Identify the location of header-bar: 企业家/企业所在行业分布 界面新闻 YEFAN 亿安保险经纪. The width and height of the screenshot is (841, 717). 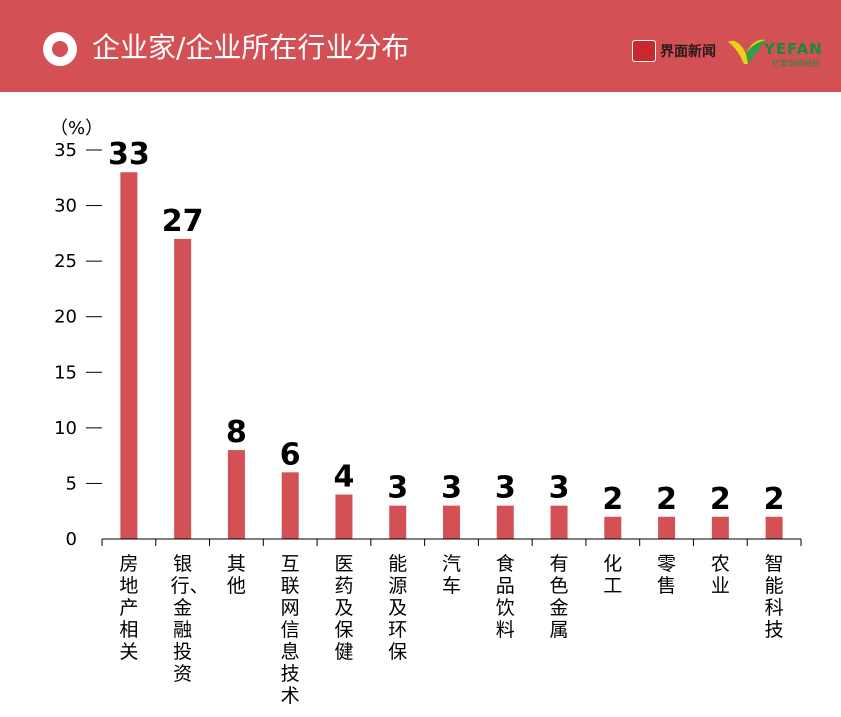
(420, 46).